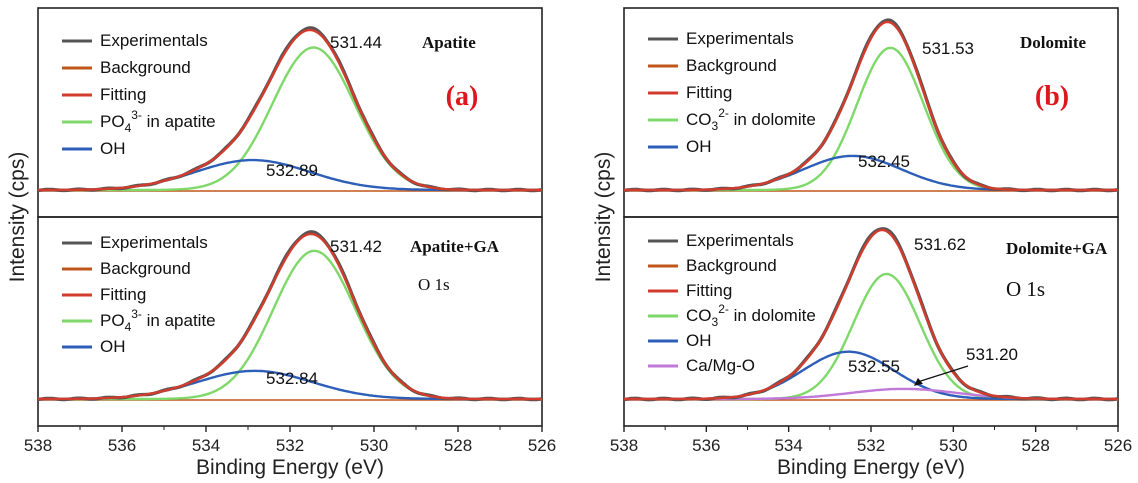 The width and height of the screenshot is (1138, 483). Describe the element at coordinates (940, 244) in the screenshot. I see `peak-annotation: 531.62` at that location.